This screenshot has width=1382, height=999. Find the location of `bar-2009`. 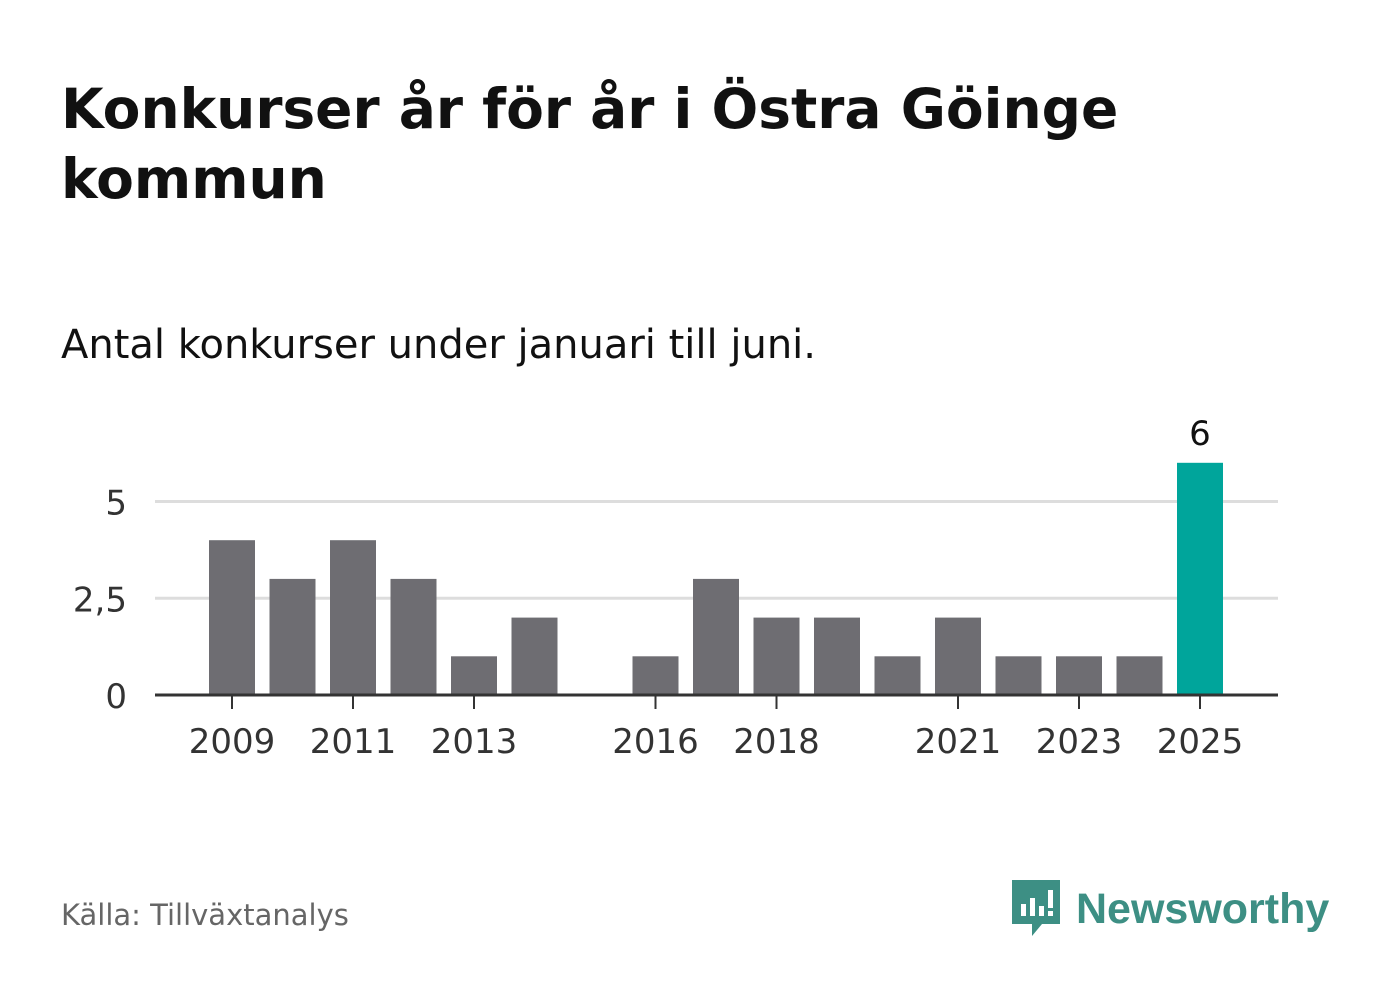

bar-2009 is located at coordinates (232, 617).